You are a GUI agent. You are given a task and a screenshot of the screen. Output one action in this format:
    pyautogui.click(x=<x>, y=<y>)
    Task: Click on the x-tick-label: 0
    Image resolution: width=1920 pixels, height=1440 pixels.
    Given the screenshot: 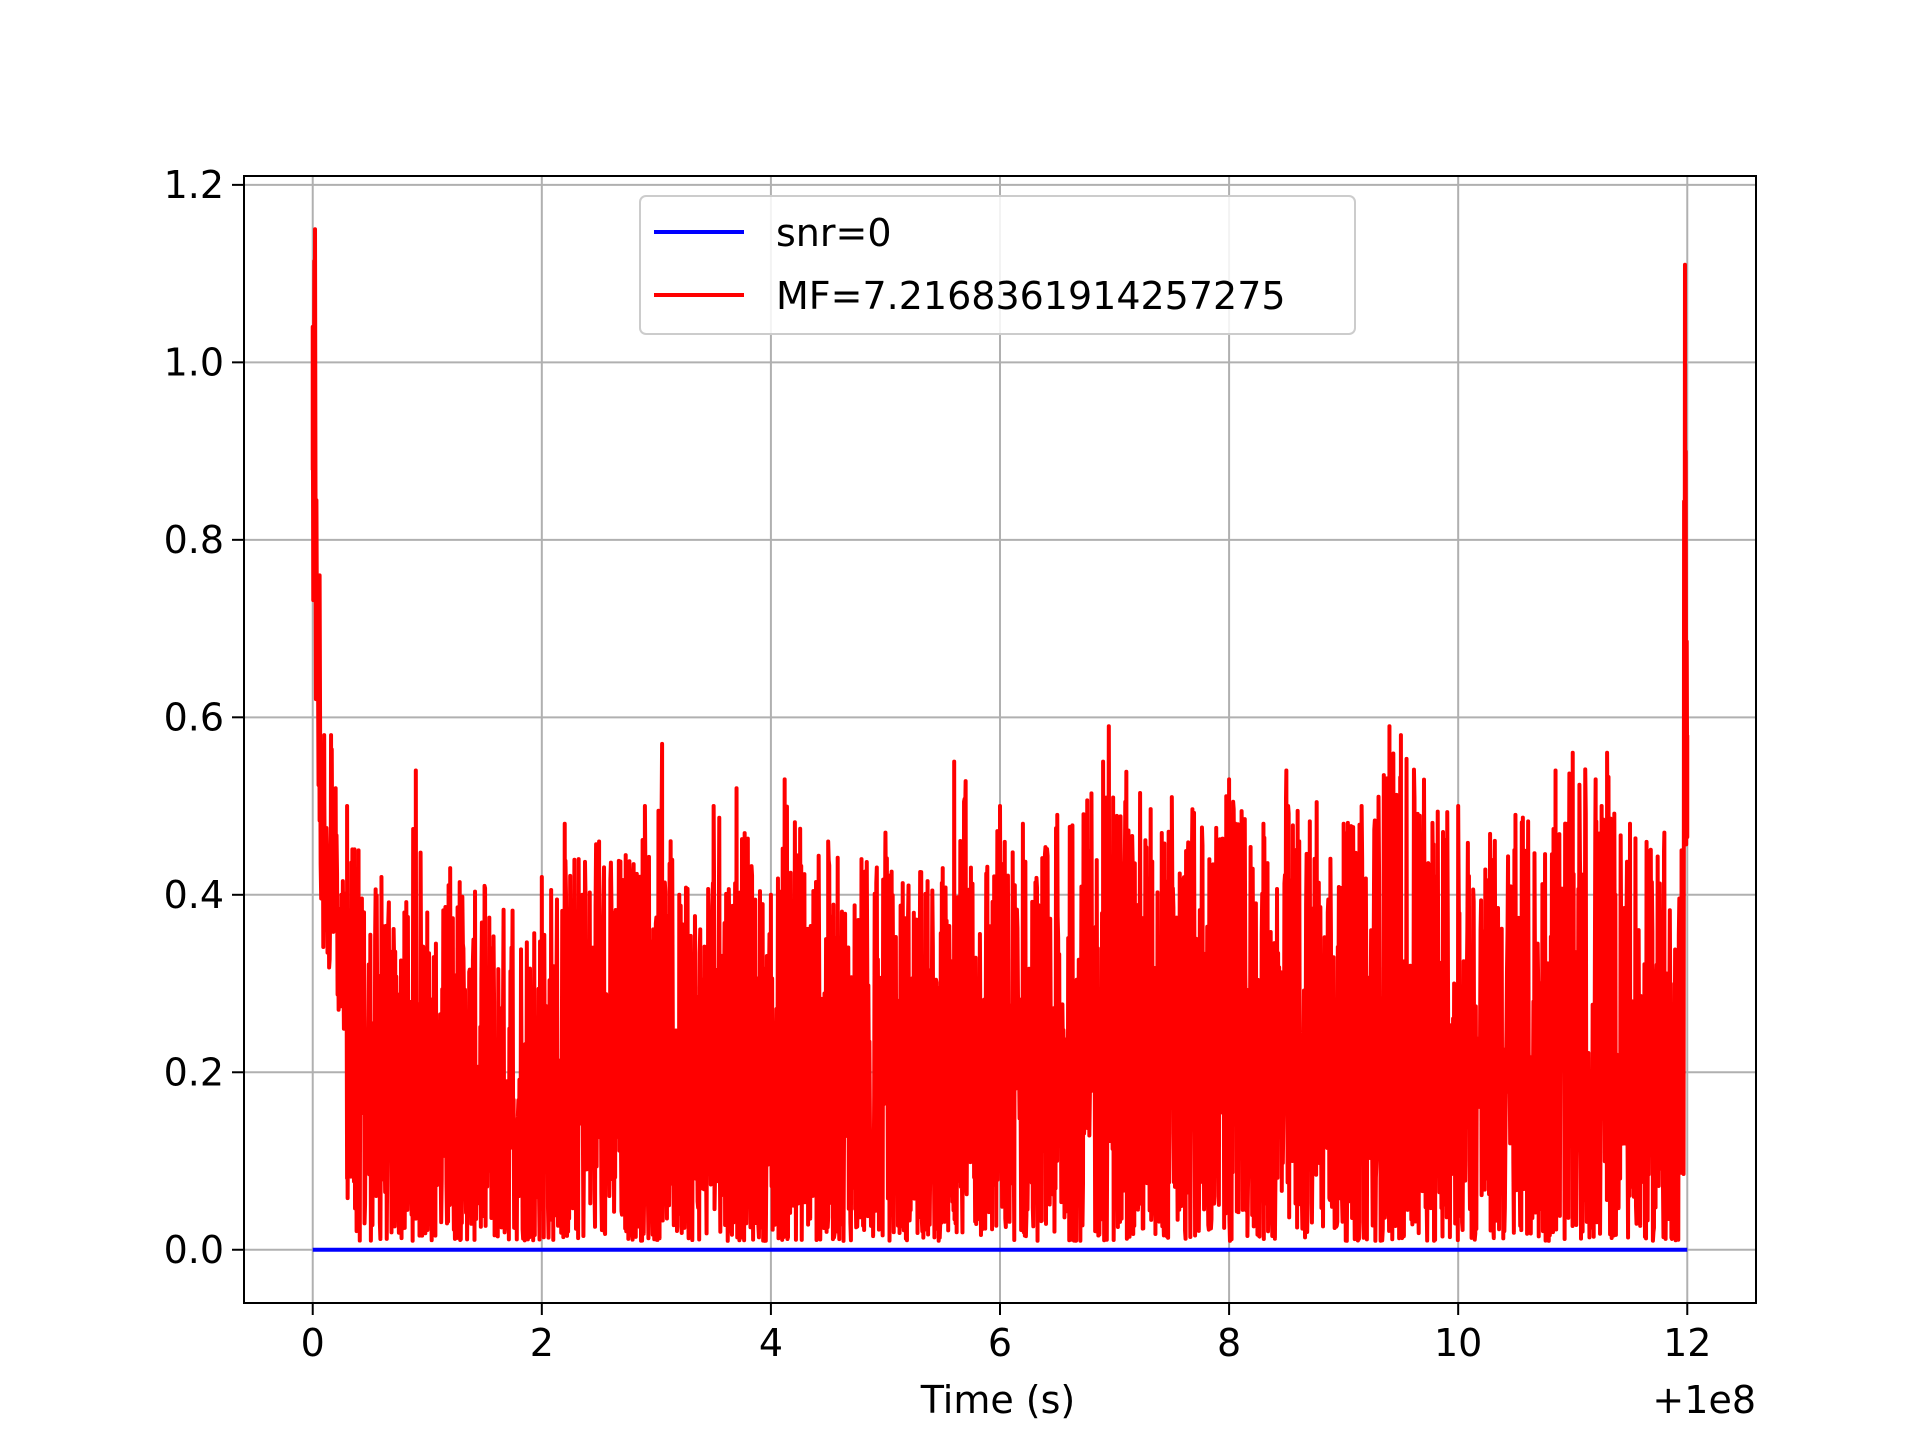 What is the action you would take?
    pyautogui.click(x=313, y=1343)
    